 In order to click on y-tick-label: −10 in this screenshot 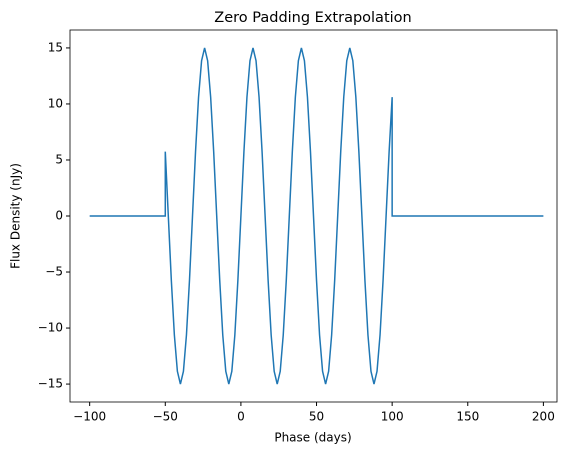, I will do `click(50, 328)`.